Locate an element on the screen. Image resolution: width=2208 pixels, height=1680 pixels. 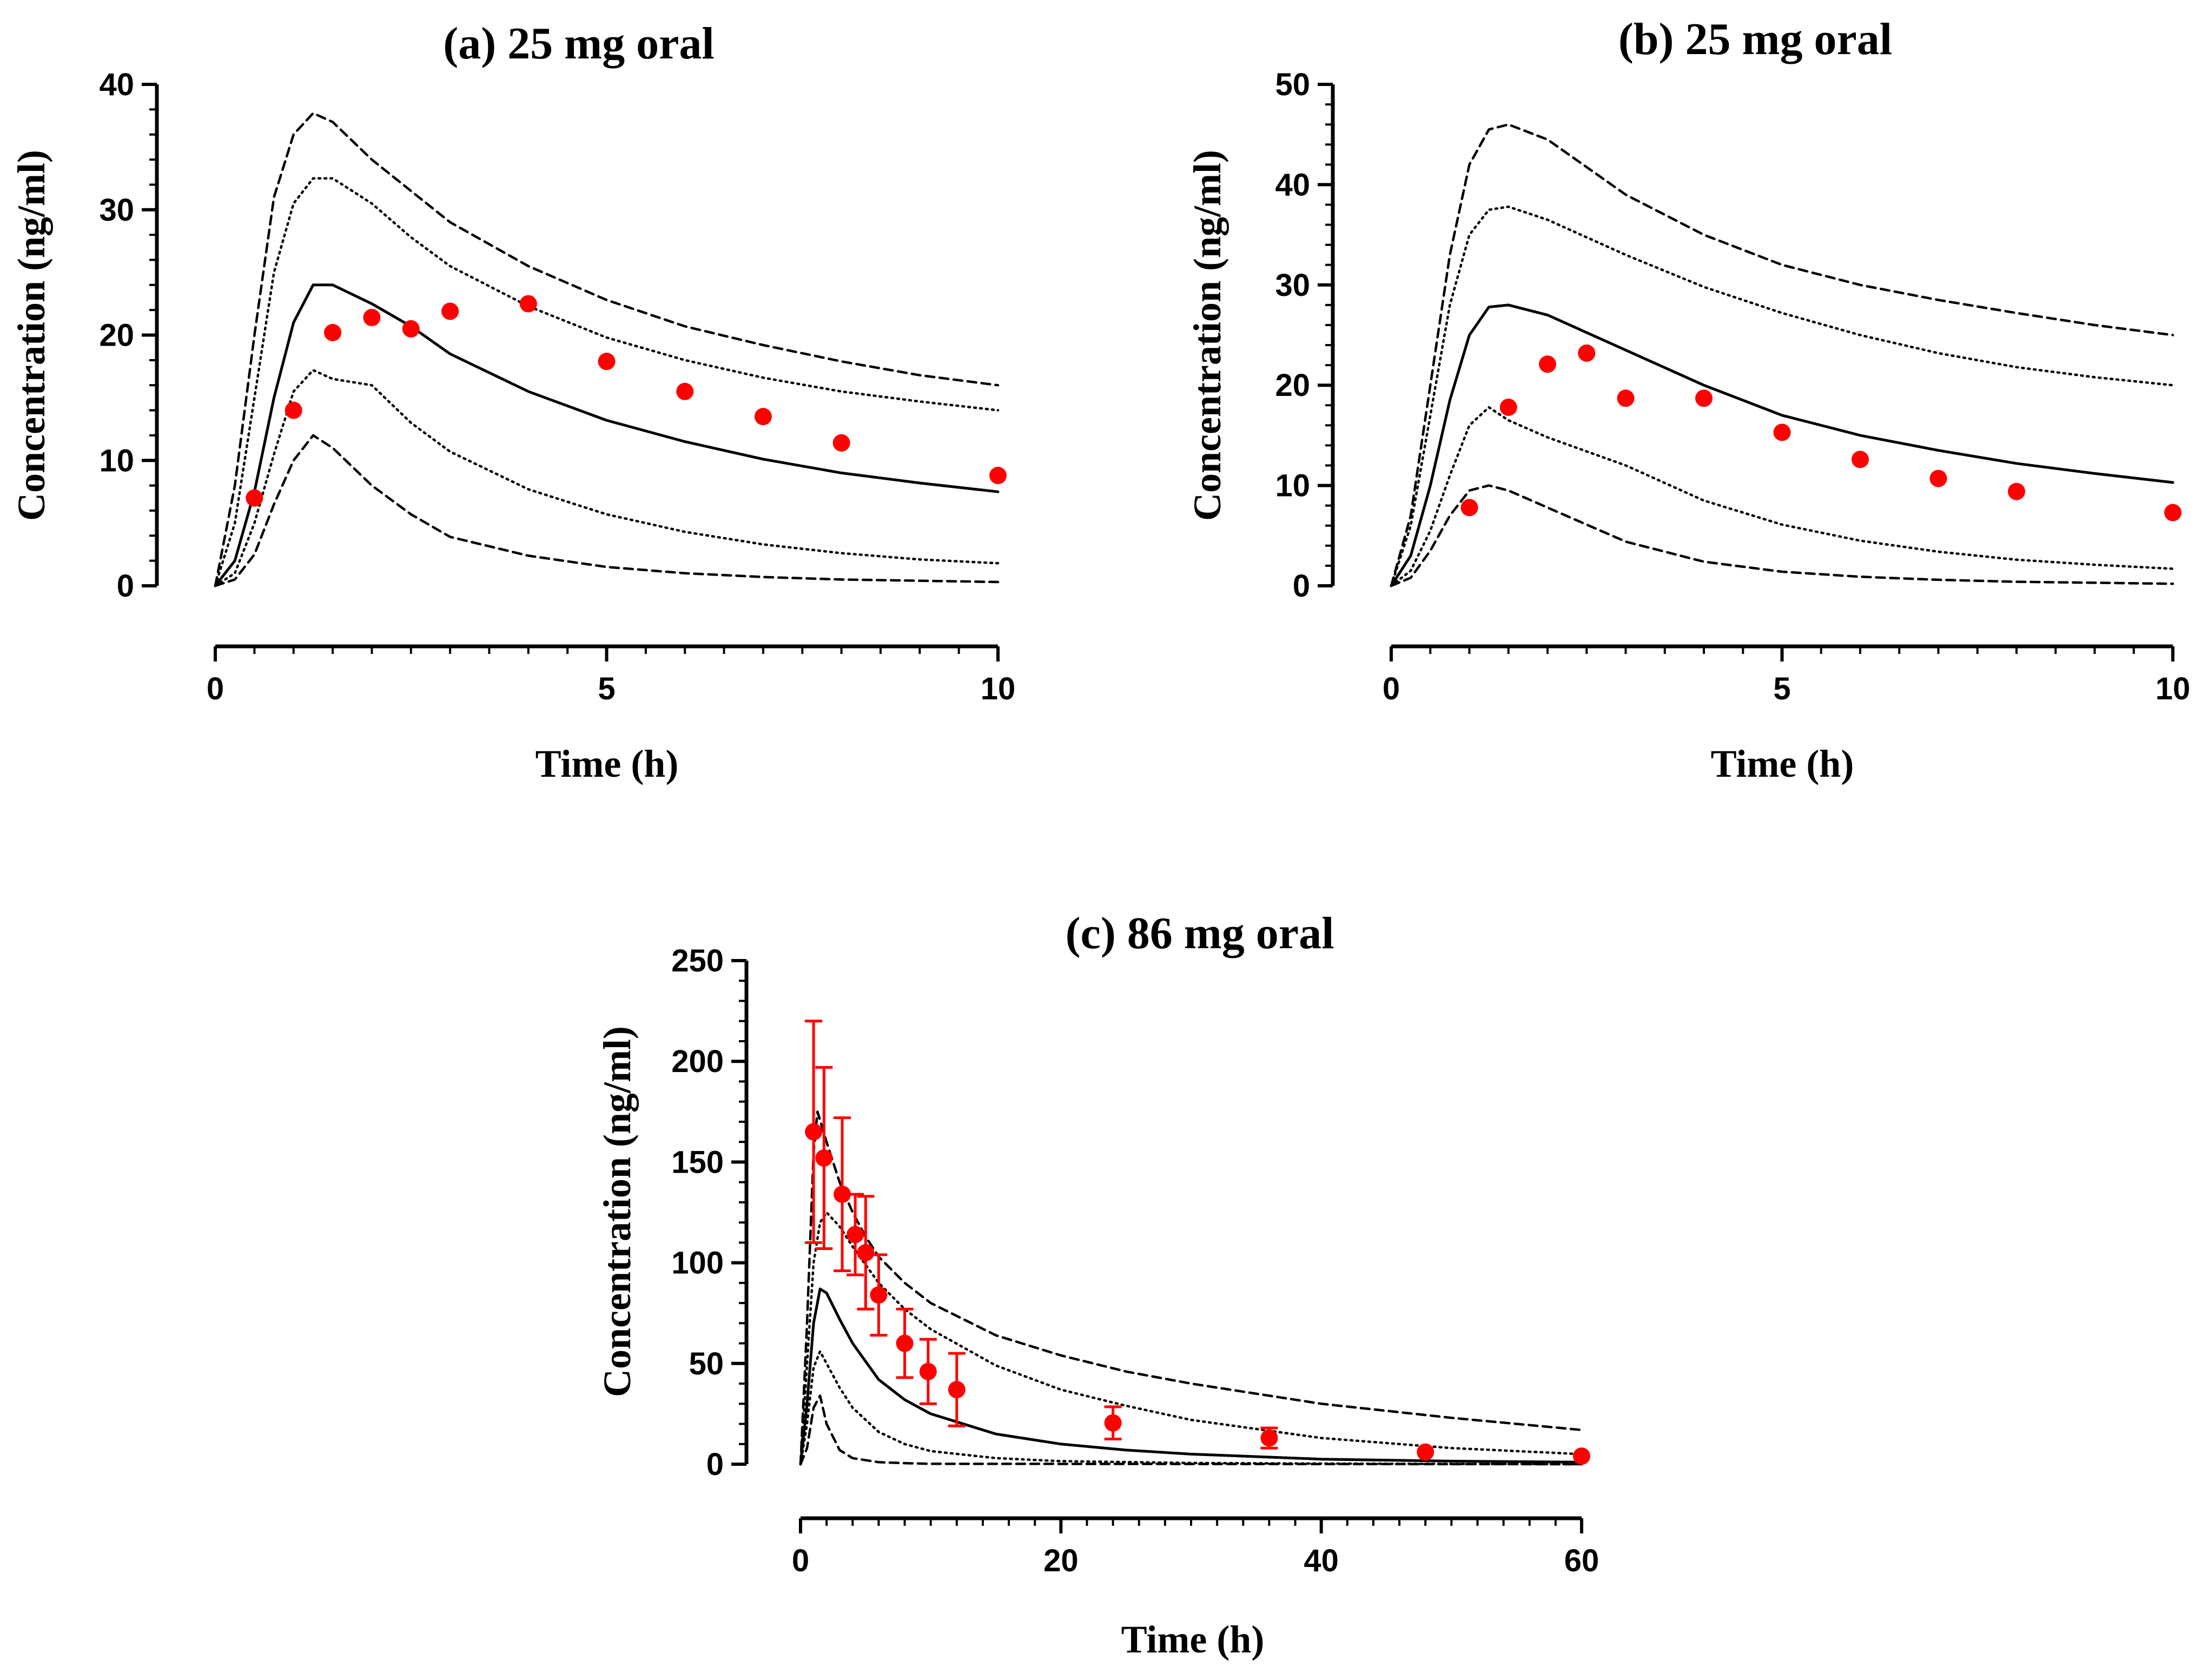
chart-title: (a) 25 mg oral is located at coordinates (579, 44).